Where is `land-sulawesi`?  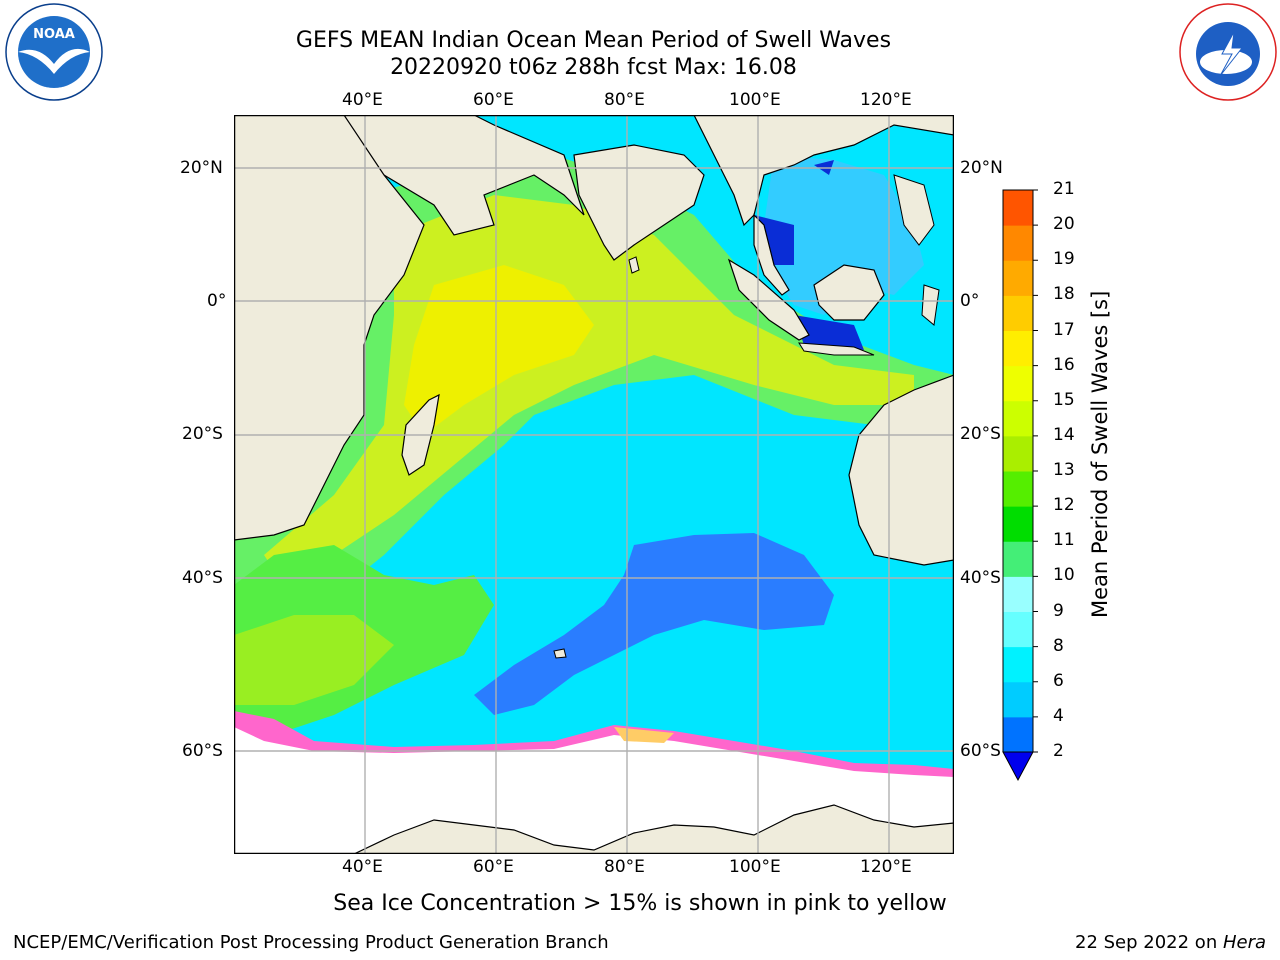 land-sulawesi is located at coordinates (930, 305).